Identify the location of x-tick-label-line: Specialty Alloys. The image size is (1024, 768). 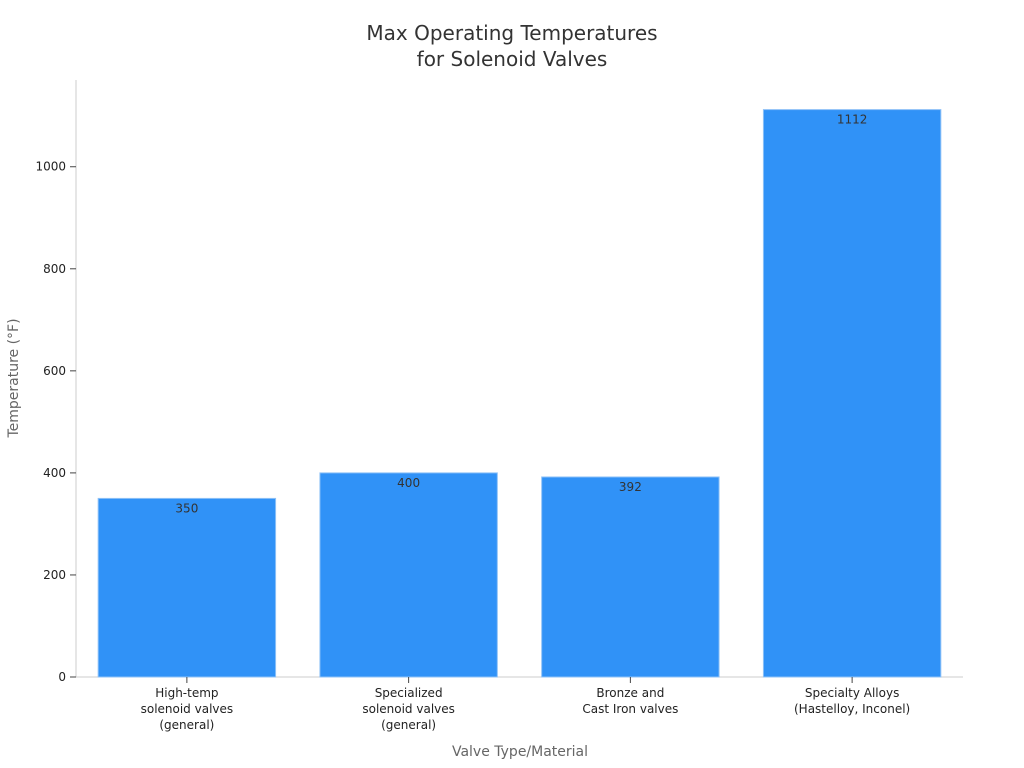
(852, 693).